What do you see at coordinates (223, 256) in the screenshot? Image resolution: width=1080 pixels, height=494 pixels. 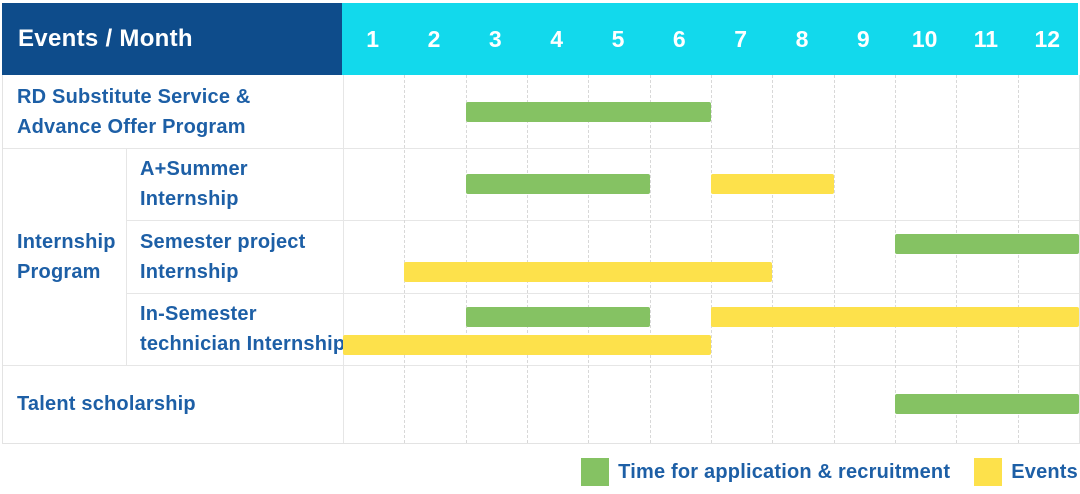 I see `row-label-semester-project: Semester project Internship` at bounding box center [223, 256].